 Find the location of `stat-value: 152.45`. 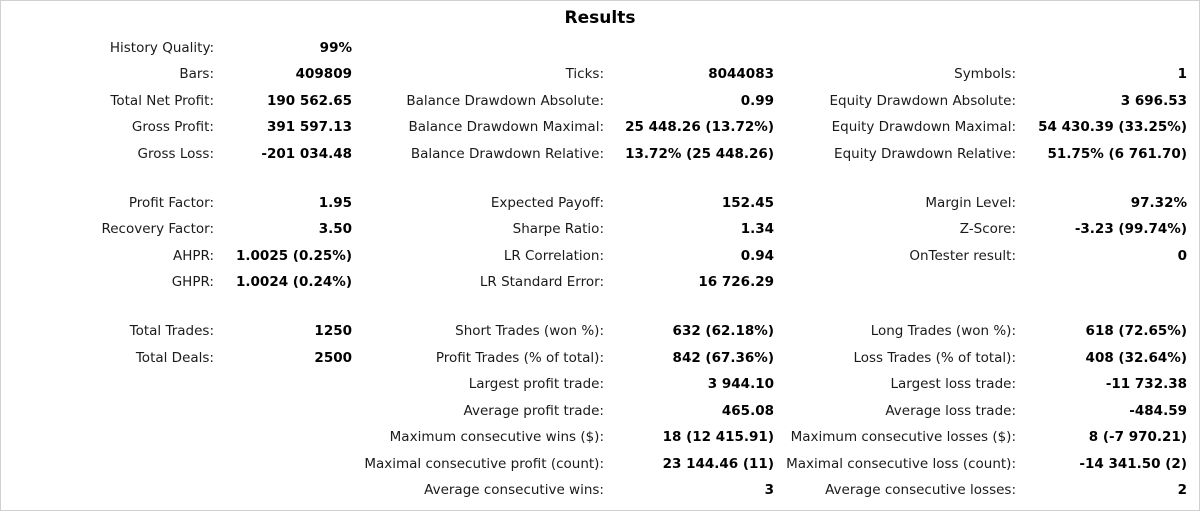

stat-value: 152.45 is located at coordinates (747, 203).